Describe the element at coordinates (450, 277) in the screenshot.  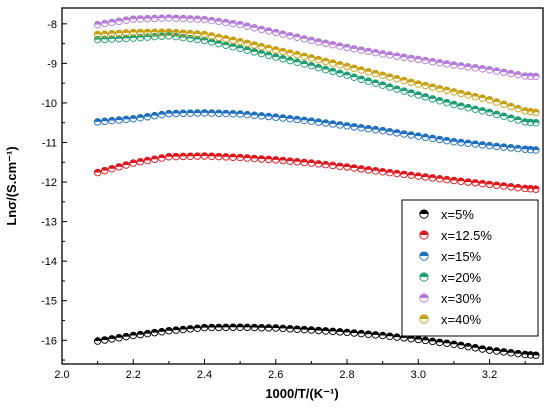
I see `legend-item: x=20%` at that location.